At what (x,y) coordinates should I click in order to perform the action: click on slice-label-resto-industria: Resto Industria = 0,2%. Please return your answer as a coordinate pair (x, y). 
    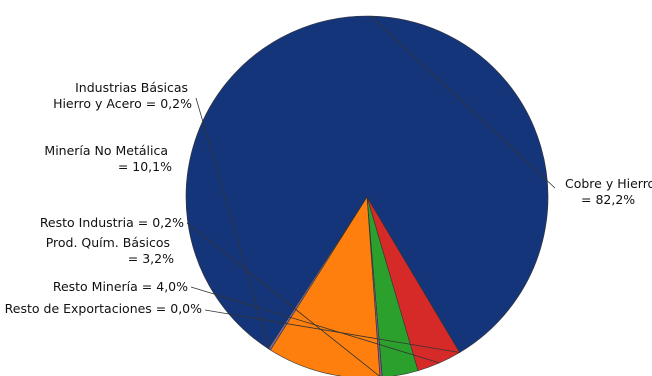
    Looking at the image, I should click on (112, 222).